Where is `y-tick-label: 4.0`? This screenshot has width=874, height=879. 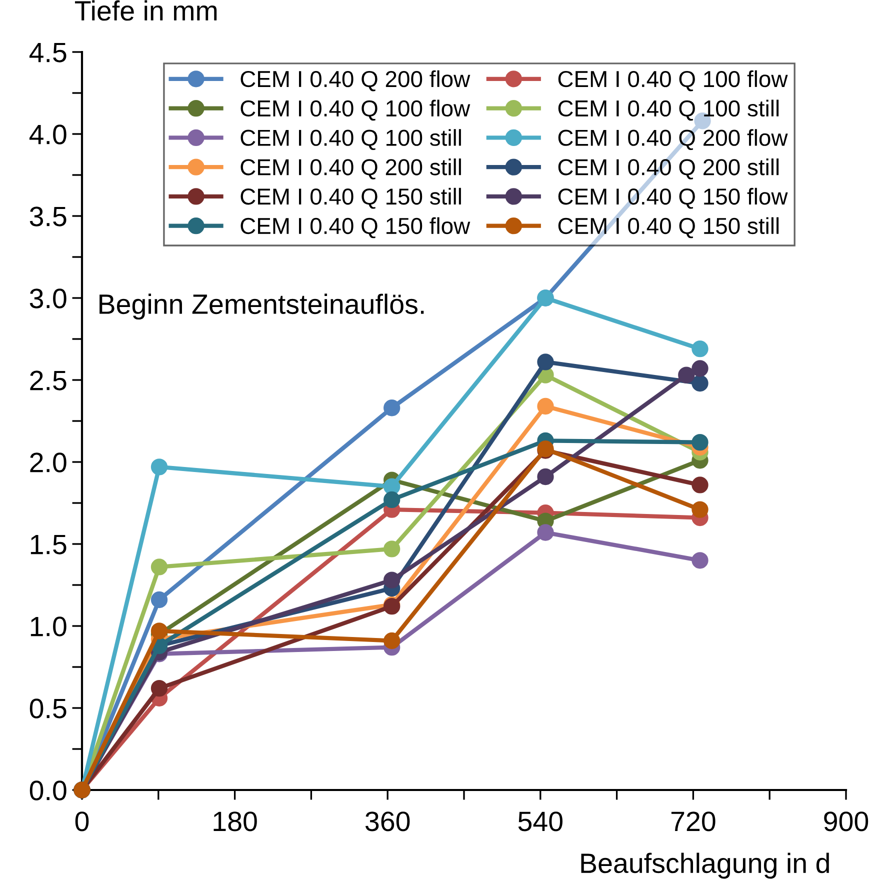 y-tick-label: 4.0 is located at coordinates (47, 134).